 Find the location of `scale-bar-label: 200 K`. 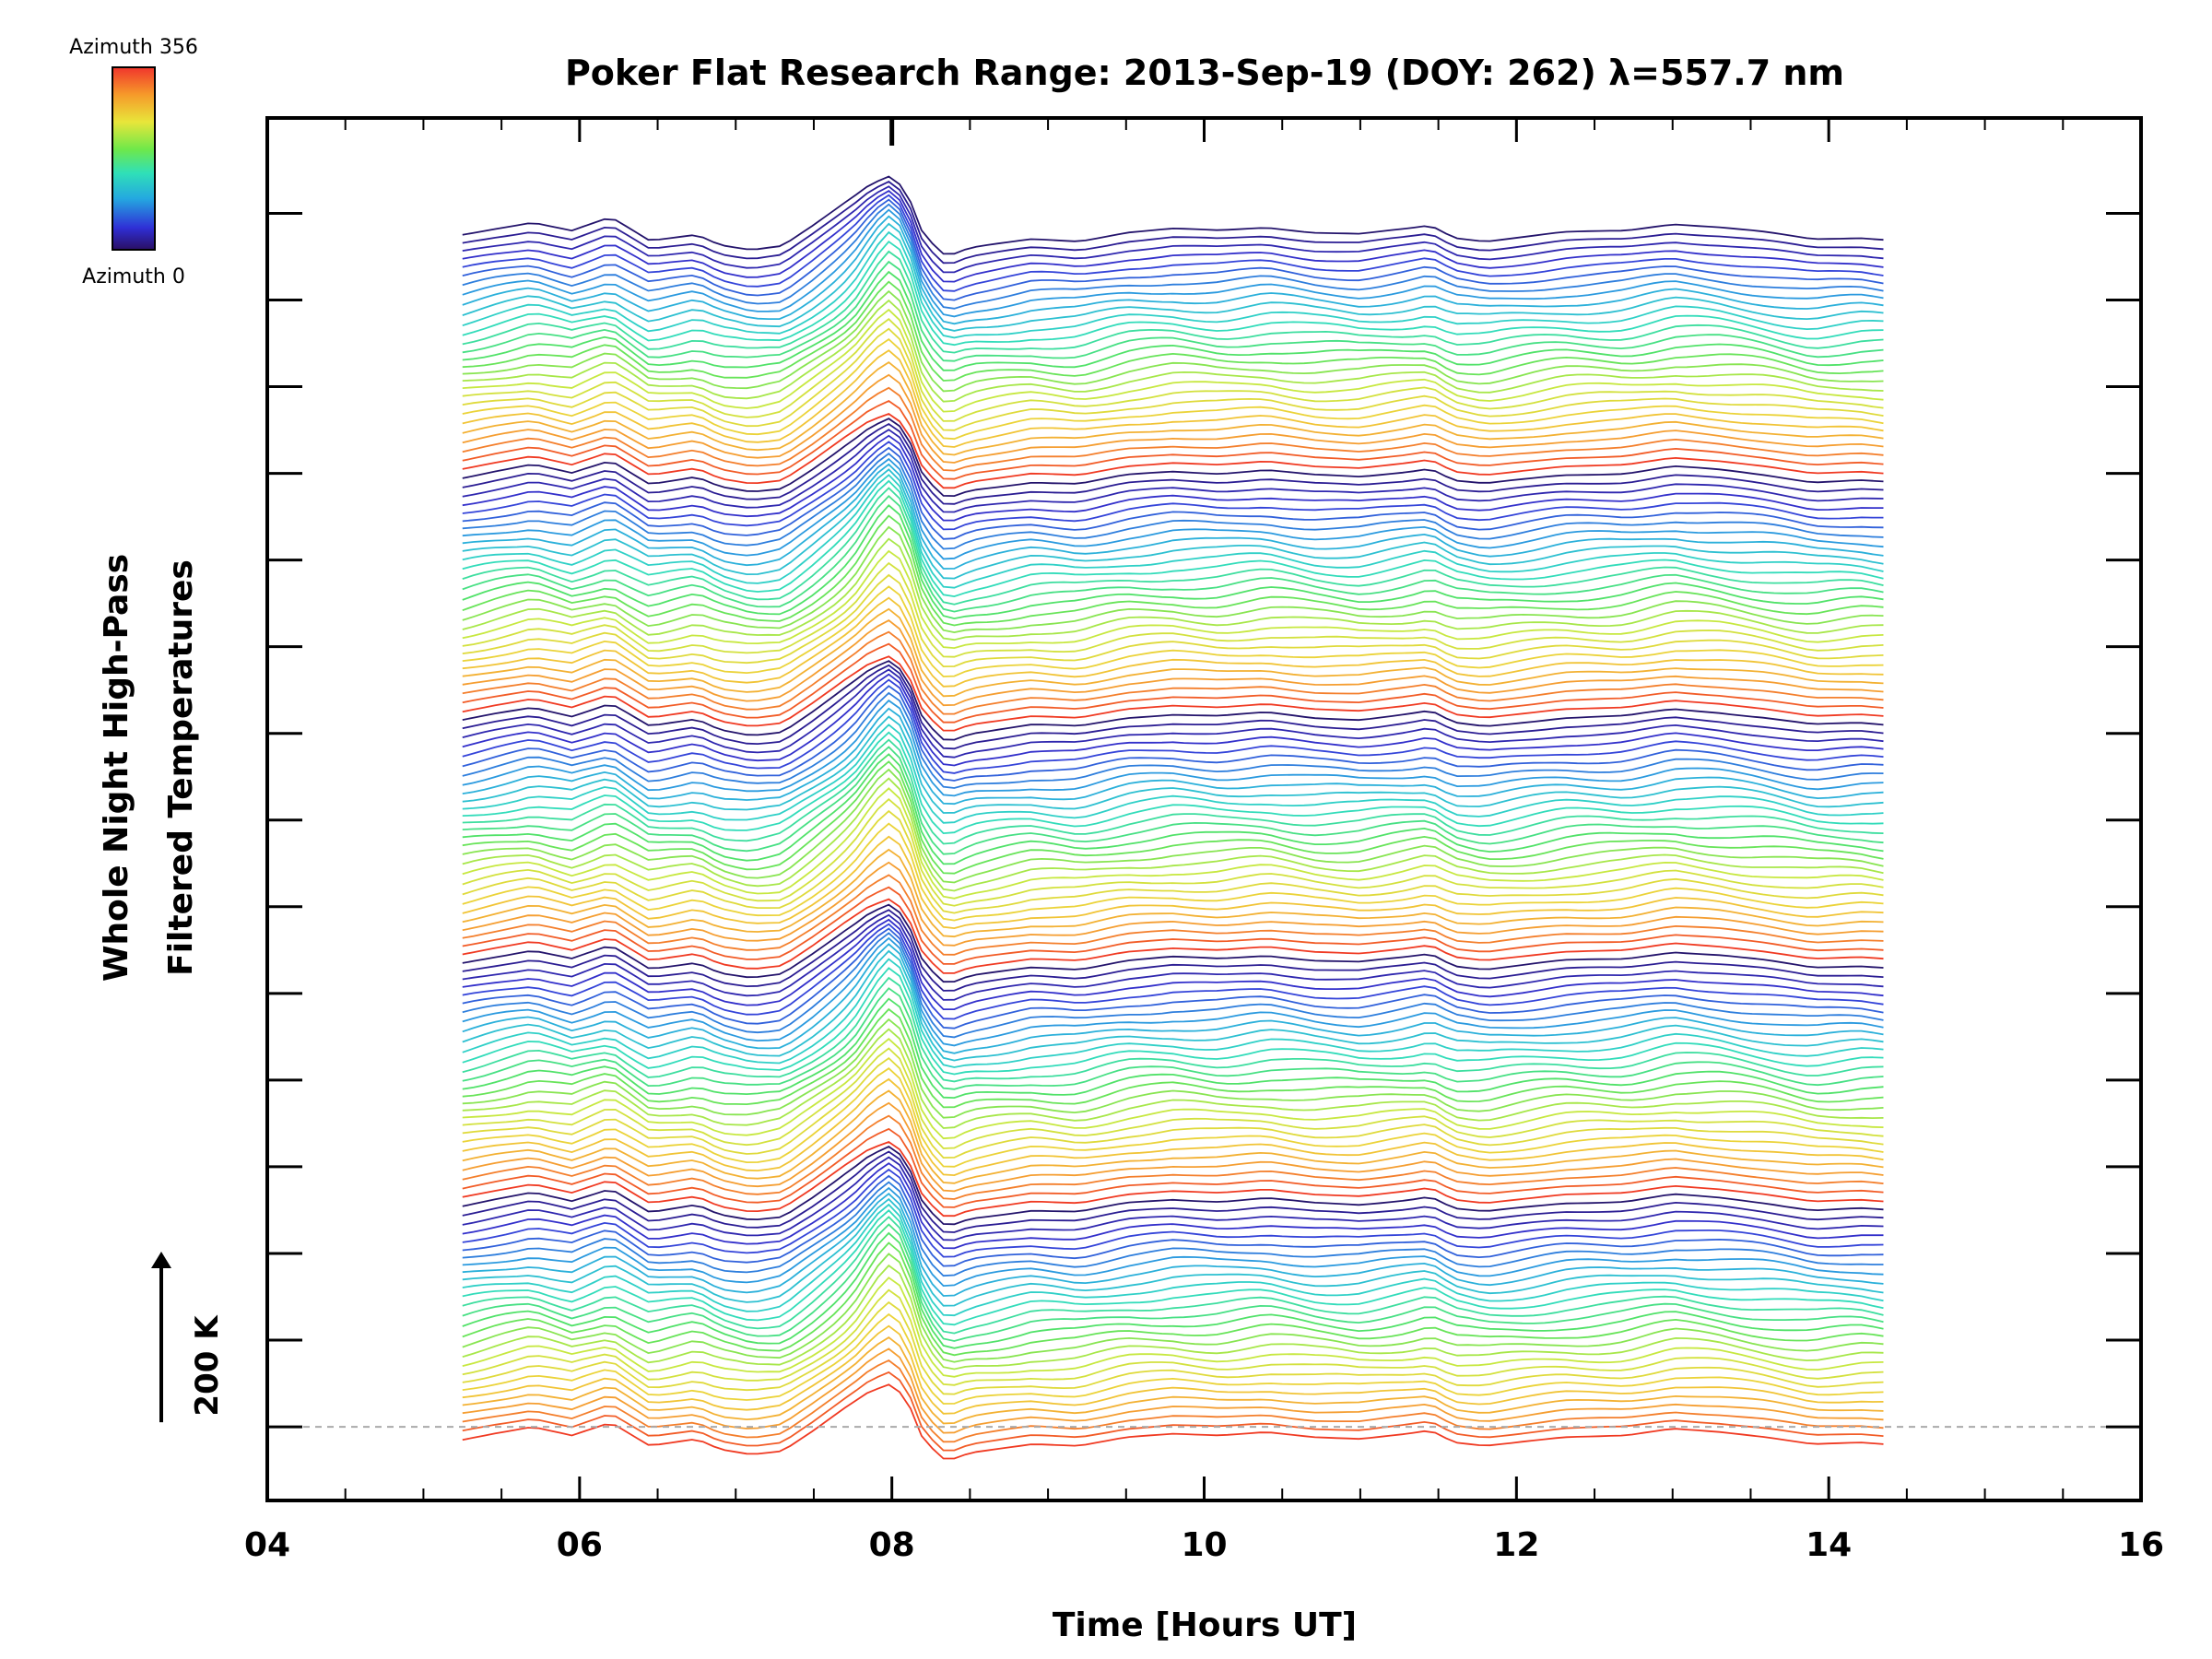

scale-bar-label: 200 K is located at coordinates (207, 1365).